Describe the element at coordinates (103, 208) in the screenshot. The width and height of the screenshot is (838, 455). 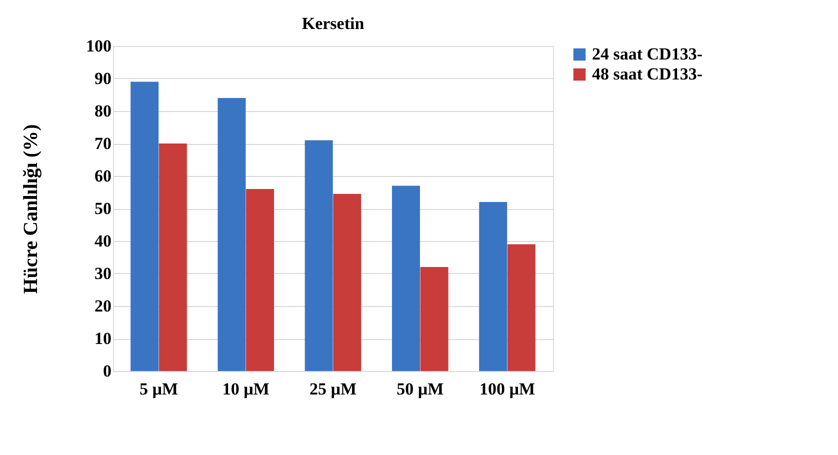
I see `y-tick-label: 50` at that location.